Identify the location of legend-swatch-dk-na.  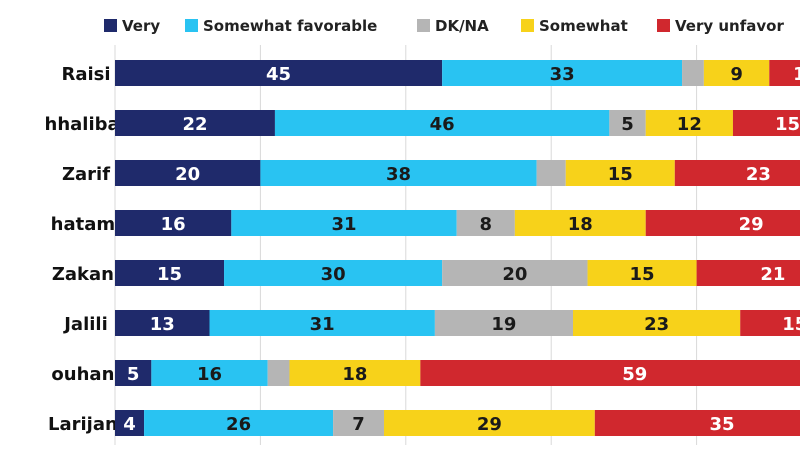
(423, 25).